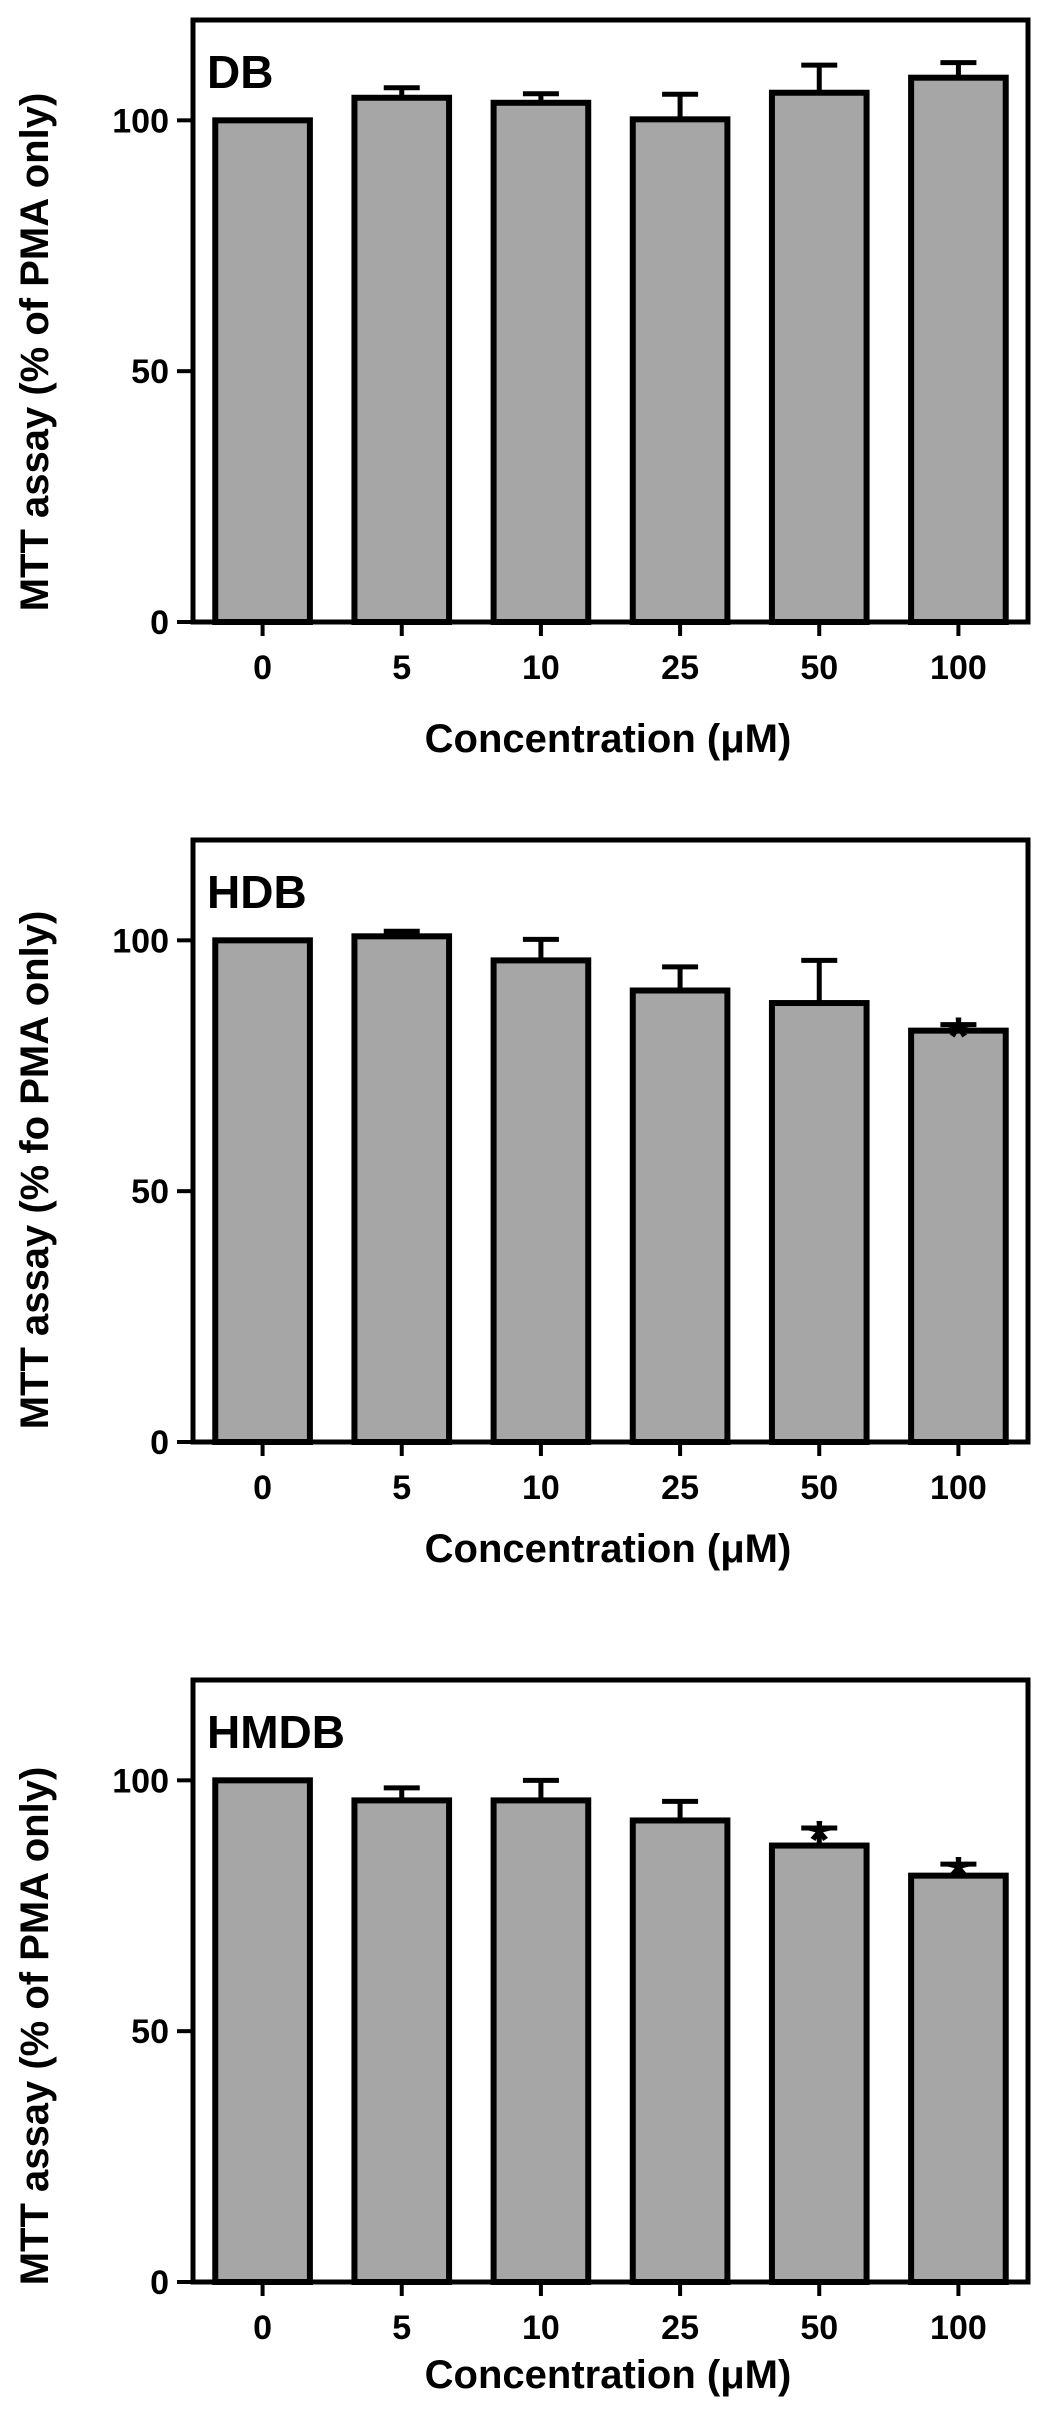 The image size is (1063, 2436). Describe the element at coordinates (240, 72) in the screenshot. I see `panel-label: DB` at that location.